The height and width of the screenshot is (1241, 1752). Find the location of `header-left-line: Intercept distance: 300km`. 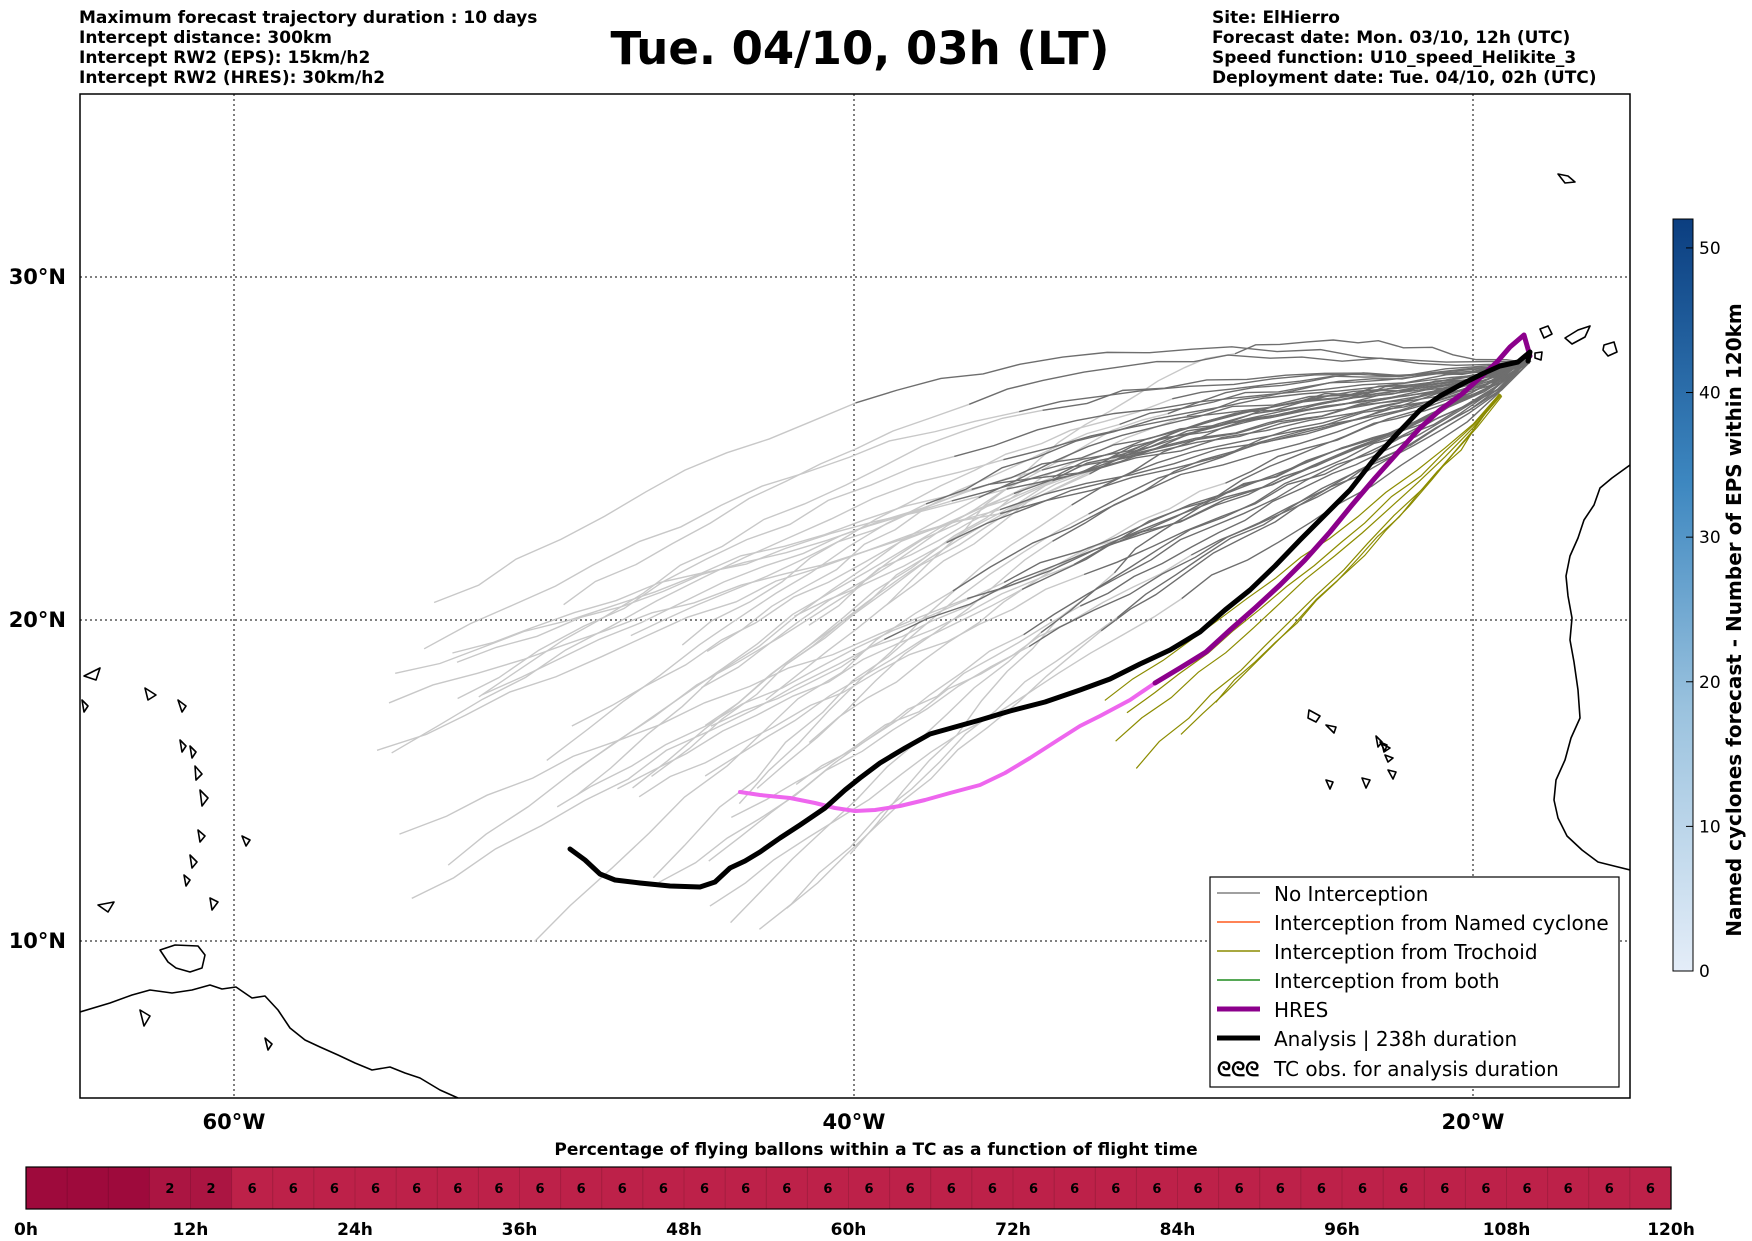

header-left-line: Intercept distance: 300km is located at coordinates (205, 38).